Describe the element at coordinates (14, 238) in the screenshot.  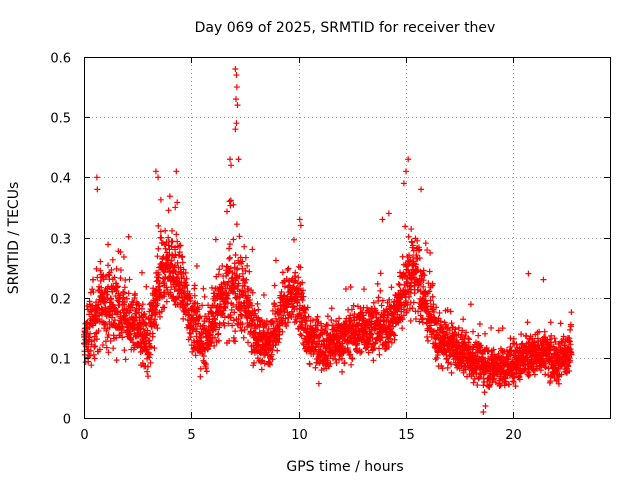
I see `y-axis-title: SRMTID / TECUs` at that location.